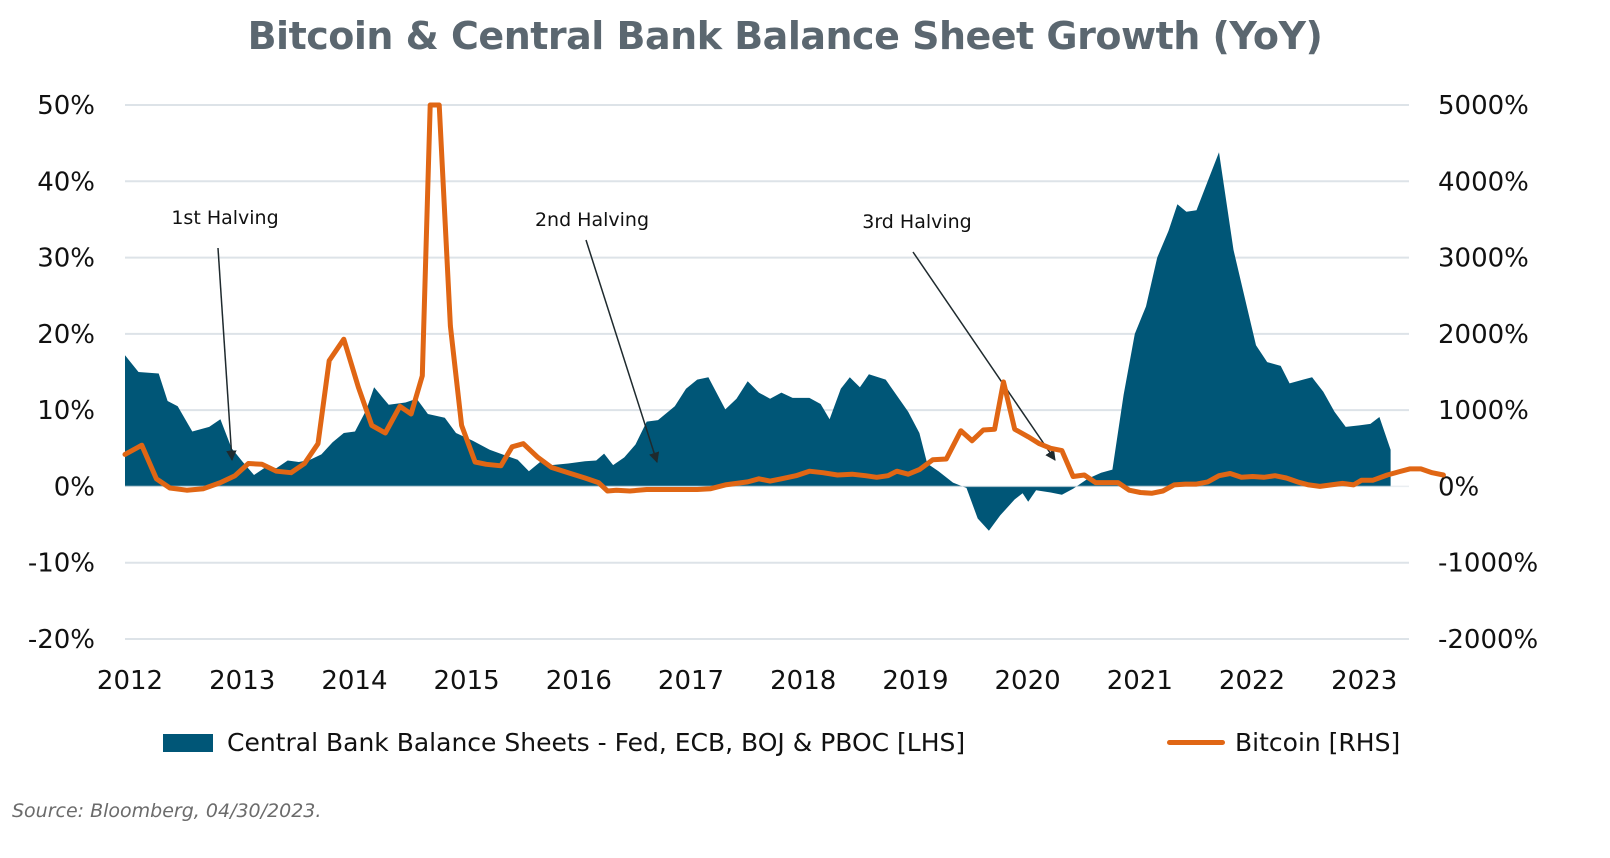 The width and height of the screenshot is (1610, 858). What do you see at coordinates (1252, 681) in the screenshot?
I see `x-tick-label: 2022` at bounding box center [1252, 681].